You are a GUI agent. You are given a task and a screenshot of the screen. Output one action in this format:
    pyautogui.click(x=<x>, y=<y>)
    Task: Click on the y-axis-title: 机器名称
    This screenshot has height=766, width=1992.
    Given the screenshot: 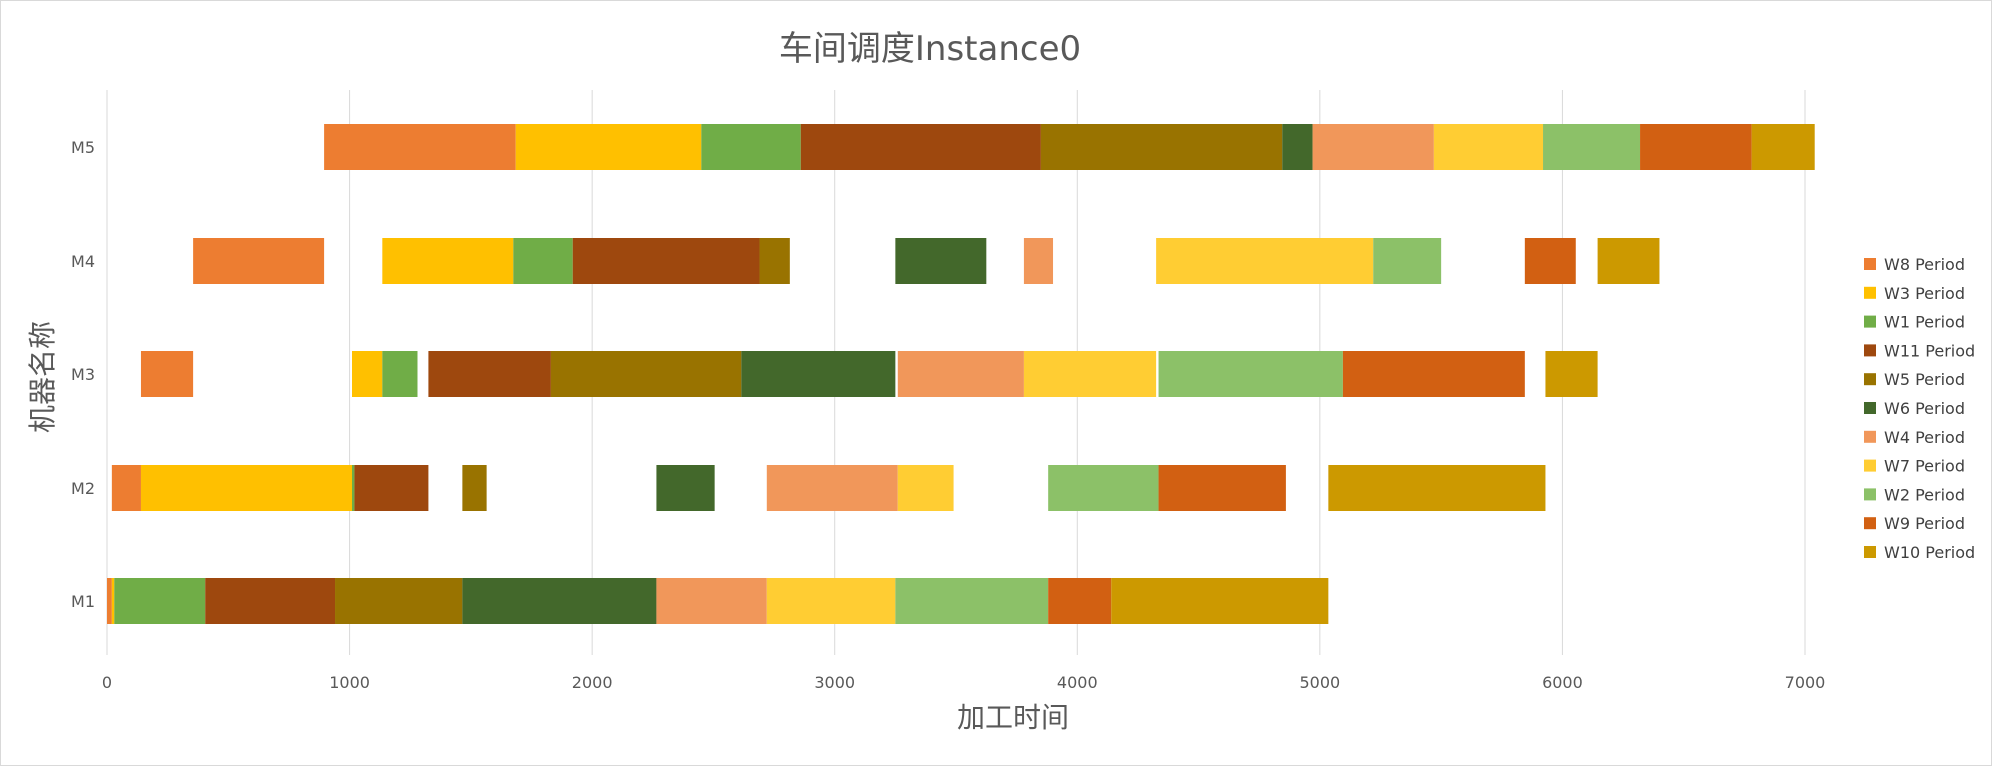 What is the action you would take?
    pyautogui.click(x=42, y=377)
    